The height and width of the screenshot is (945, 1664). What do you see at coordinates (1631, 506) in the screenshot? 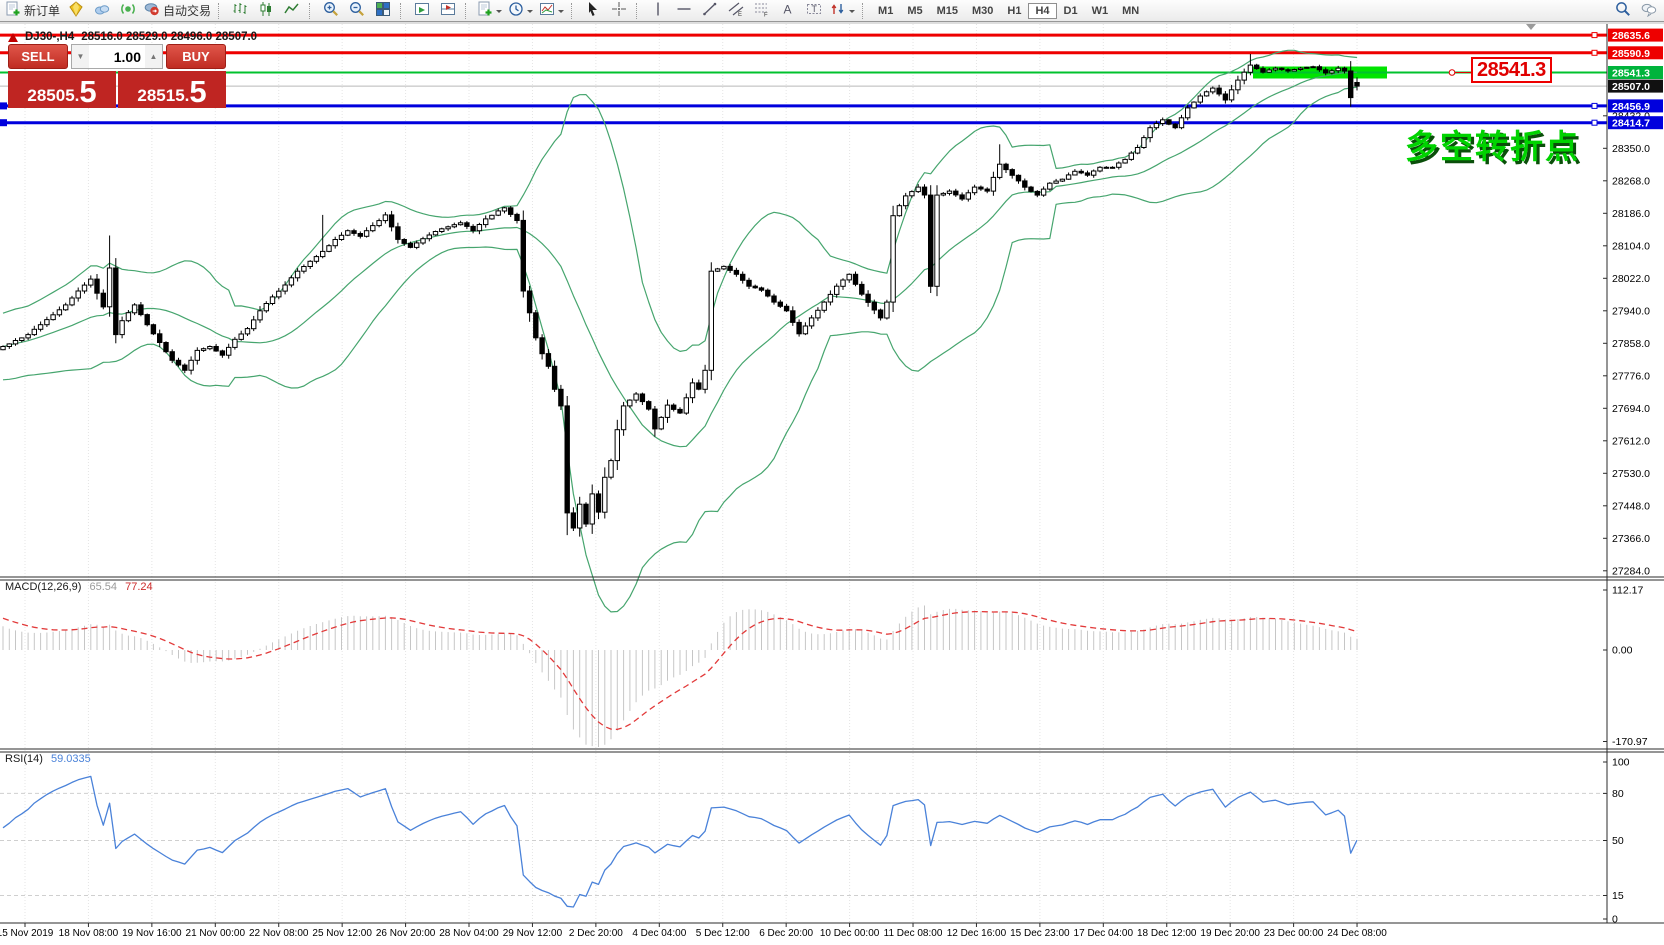
I see `svg-text: 27448.0` at bounding box center [1631, 506].